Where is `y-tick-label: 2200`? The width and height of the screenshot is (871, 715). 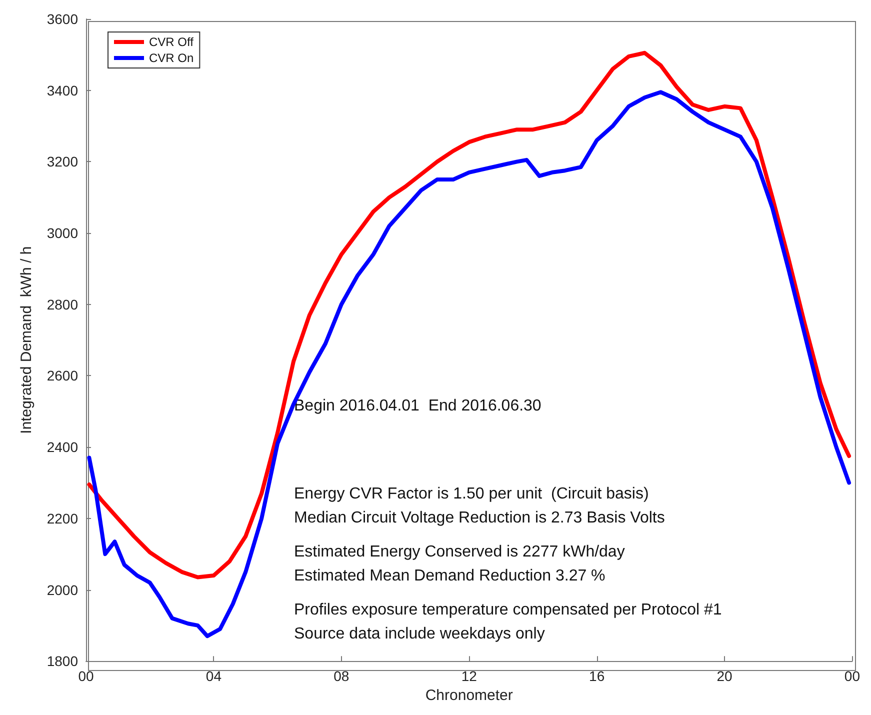
y-tick-label: 2200 is located at coordinates (62, 518).